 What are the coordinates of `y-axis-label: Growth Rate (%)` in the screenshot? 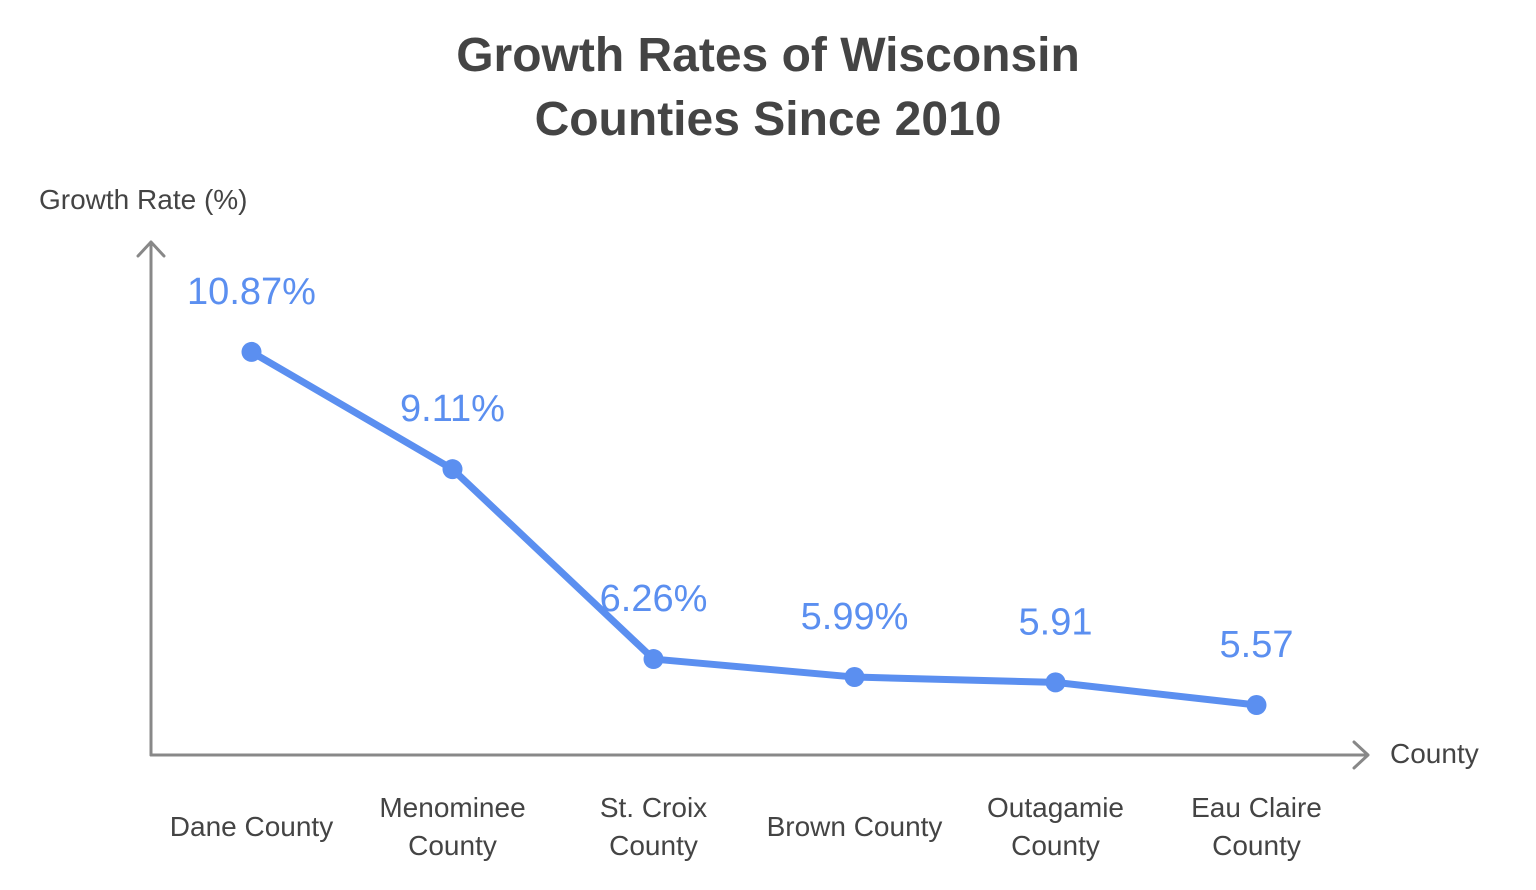 It's located at (143, 199).